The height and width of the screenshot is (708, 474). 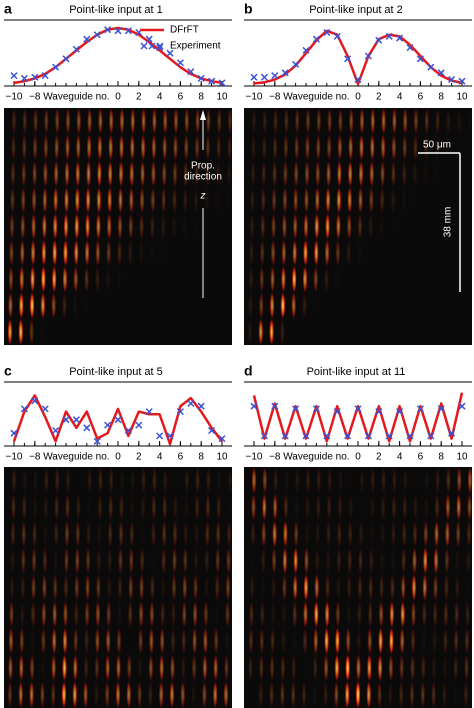 What do you see at coordinates (35, 97) in the screenshot?
I see `x-tick-label: −8` at bounding box center [35, 97].